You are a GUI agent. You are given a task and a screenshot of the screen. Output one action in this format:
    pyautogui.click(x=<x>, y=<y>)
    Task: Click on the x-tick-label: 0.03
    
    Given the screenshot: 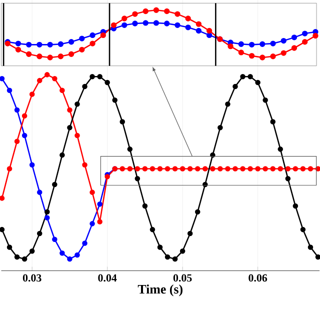 What is the action you would take?
    pyautogui.click(x=32, y=278)
    